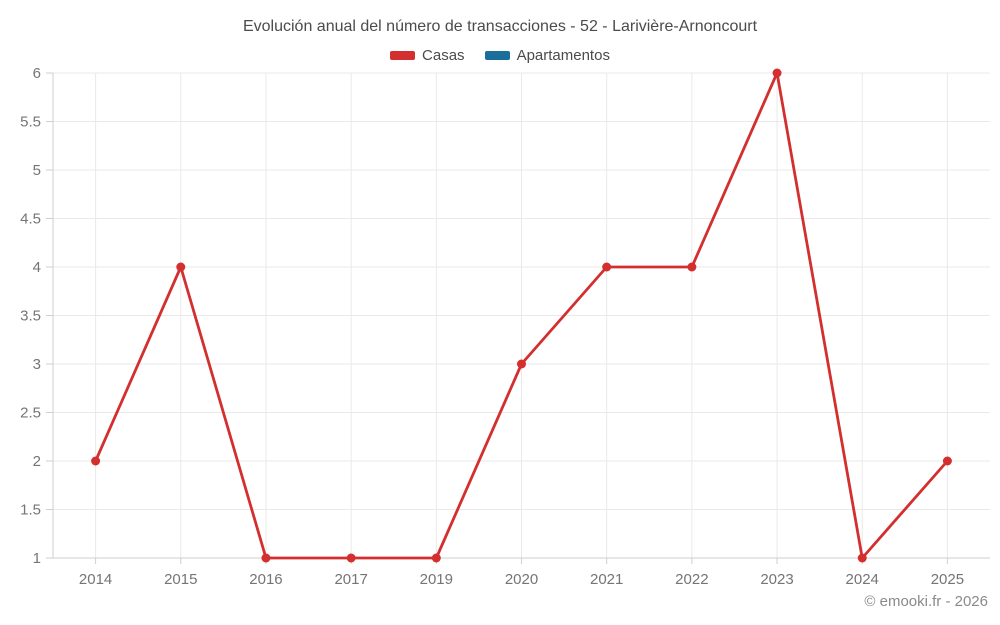 The image size is (1000, 625). What do you see at coordinates (862, 579) in the screenshot?
I see `x-axis-label: 2024` at bounding box center [862, 579].